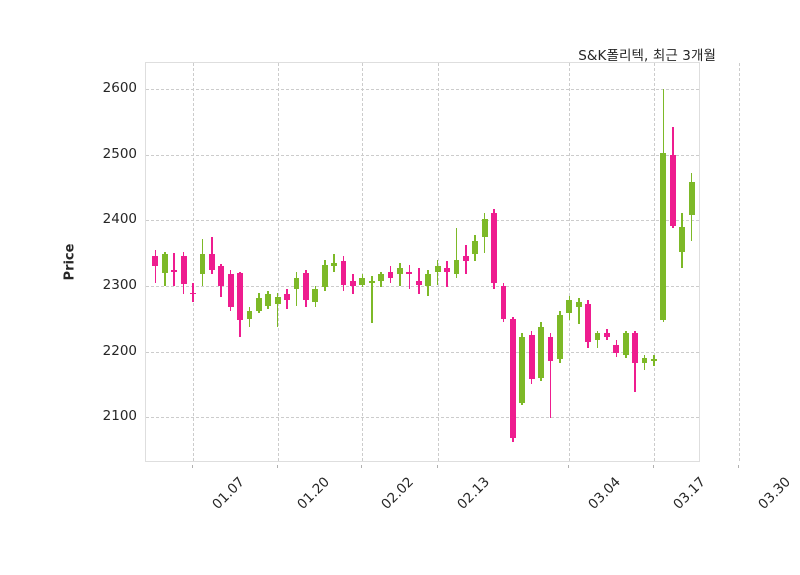 This screenshot has height=575, width=800. Describe the element at coordinates (119, 219) in the screenshot. I see `y-axis-tick-label: 2400` at that location.